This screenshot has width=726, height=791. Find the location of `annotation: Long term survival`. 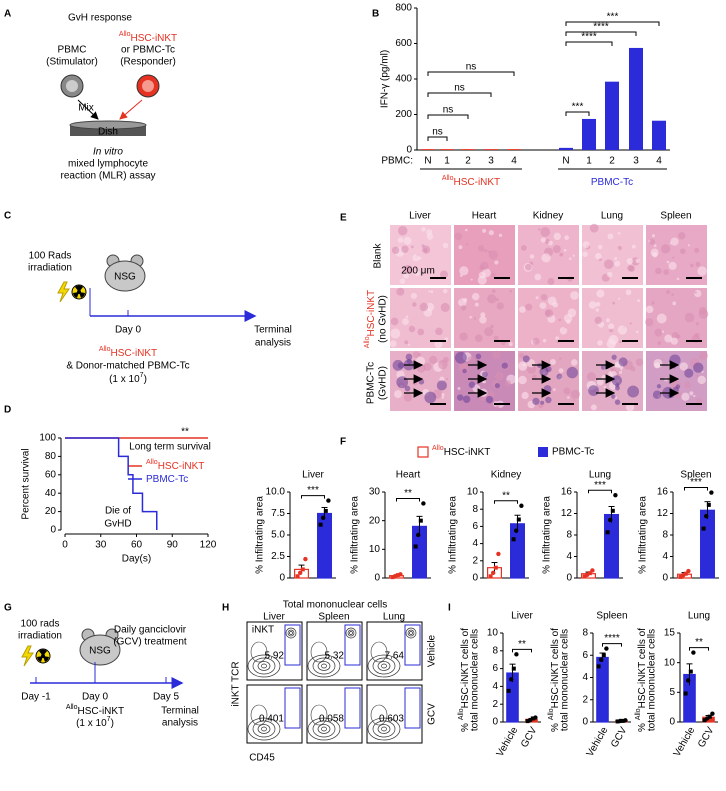

annotation: Long term survival is located at coordinates (170, 447).